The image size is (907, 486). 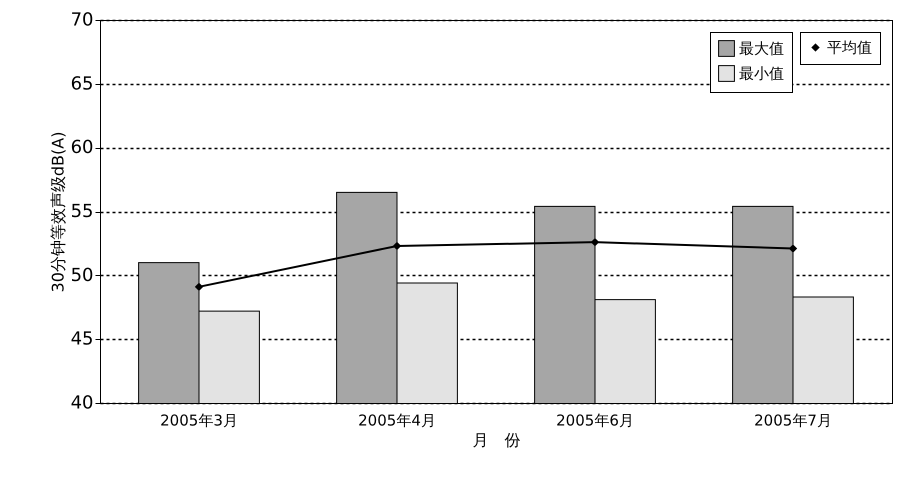 What do you see at coordinates (58, 212) in the screenshot?
I see `y-axis-title: 30分钟等效声级dB(A)` at bounding box center [58, 212].